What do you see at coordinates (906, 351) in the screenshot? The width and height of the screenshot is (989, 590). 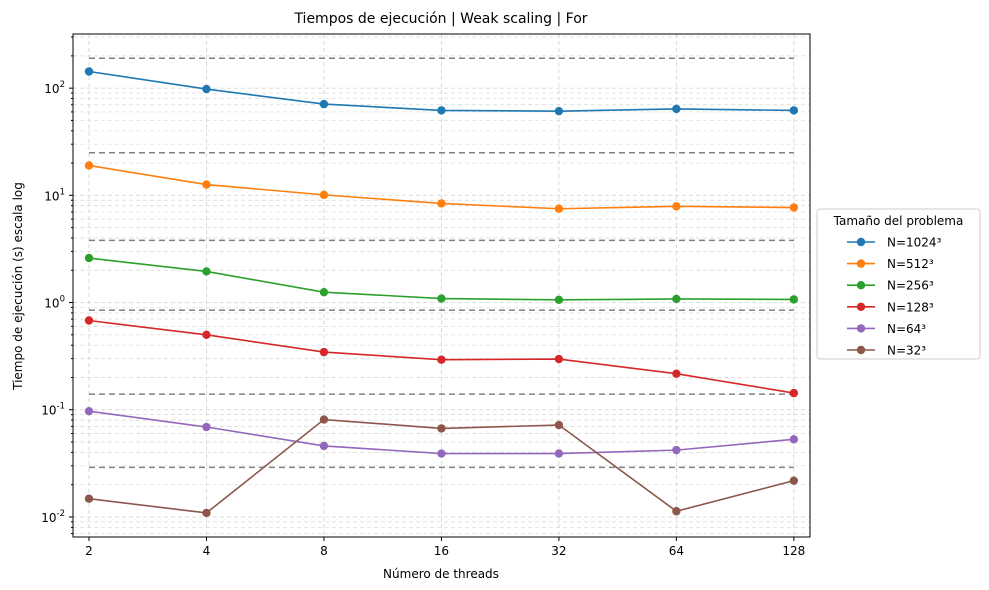 I see `legend-label: N=32³` at bounding box center [906, 351].